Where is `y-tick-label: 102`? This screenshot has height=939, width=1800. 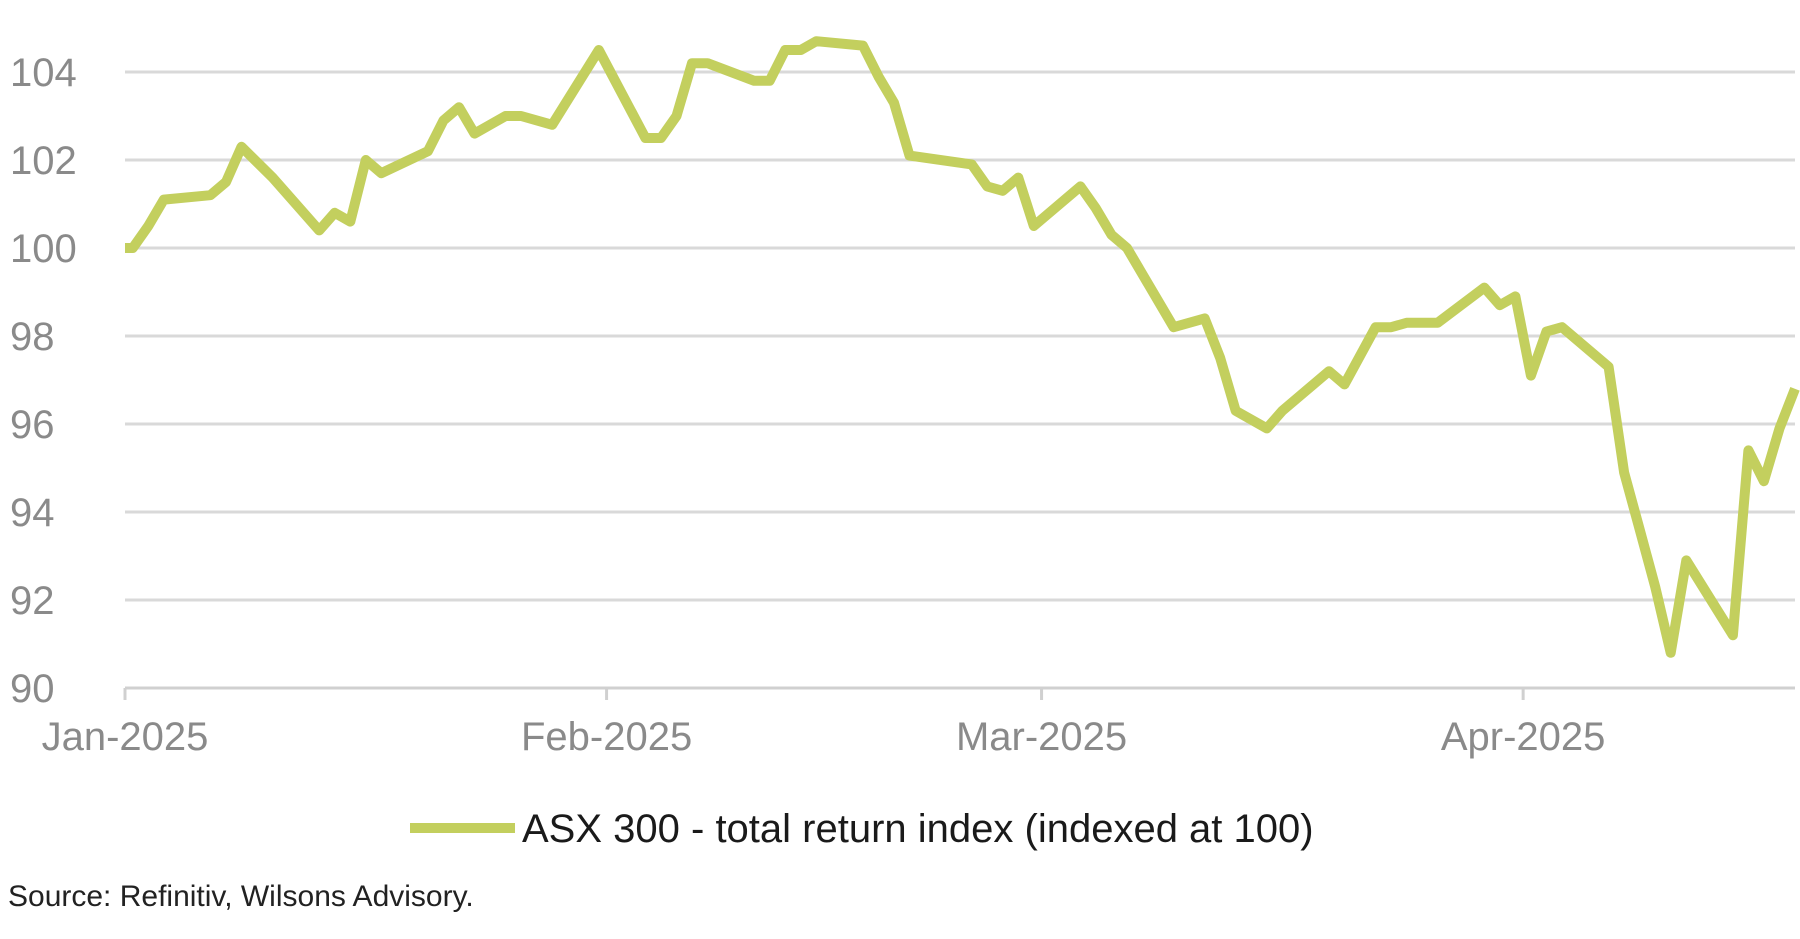 y-tick-label: 102 is located at coordinates (43, 161).